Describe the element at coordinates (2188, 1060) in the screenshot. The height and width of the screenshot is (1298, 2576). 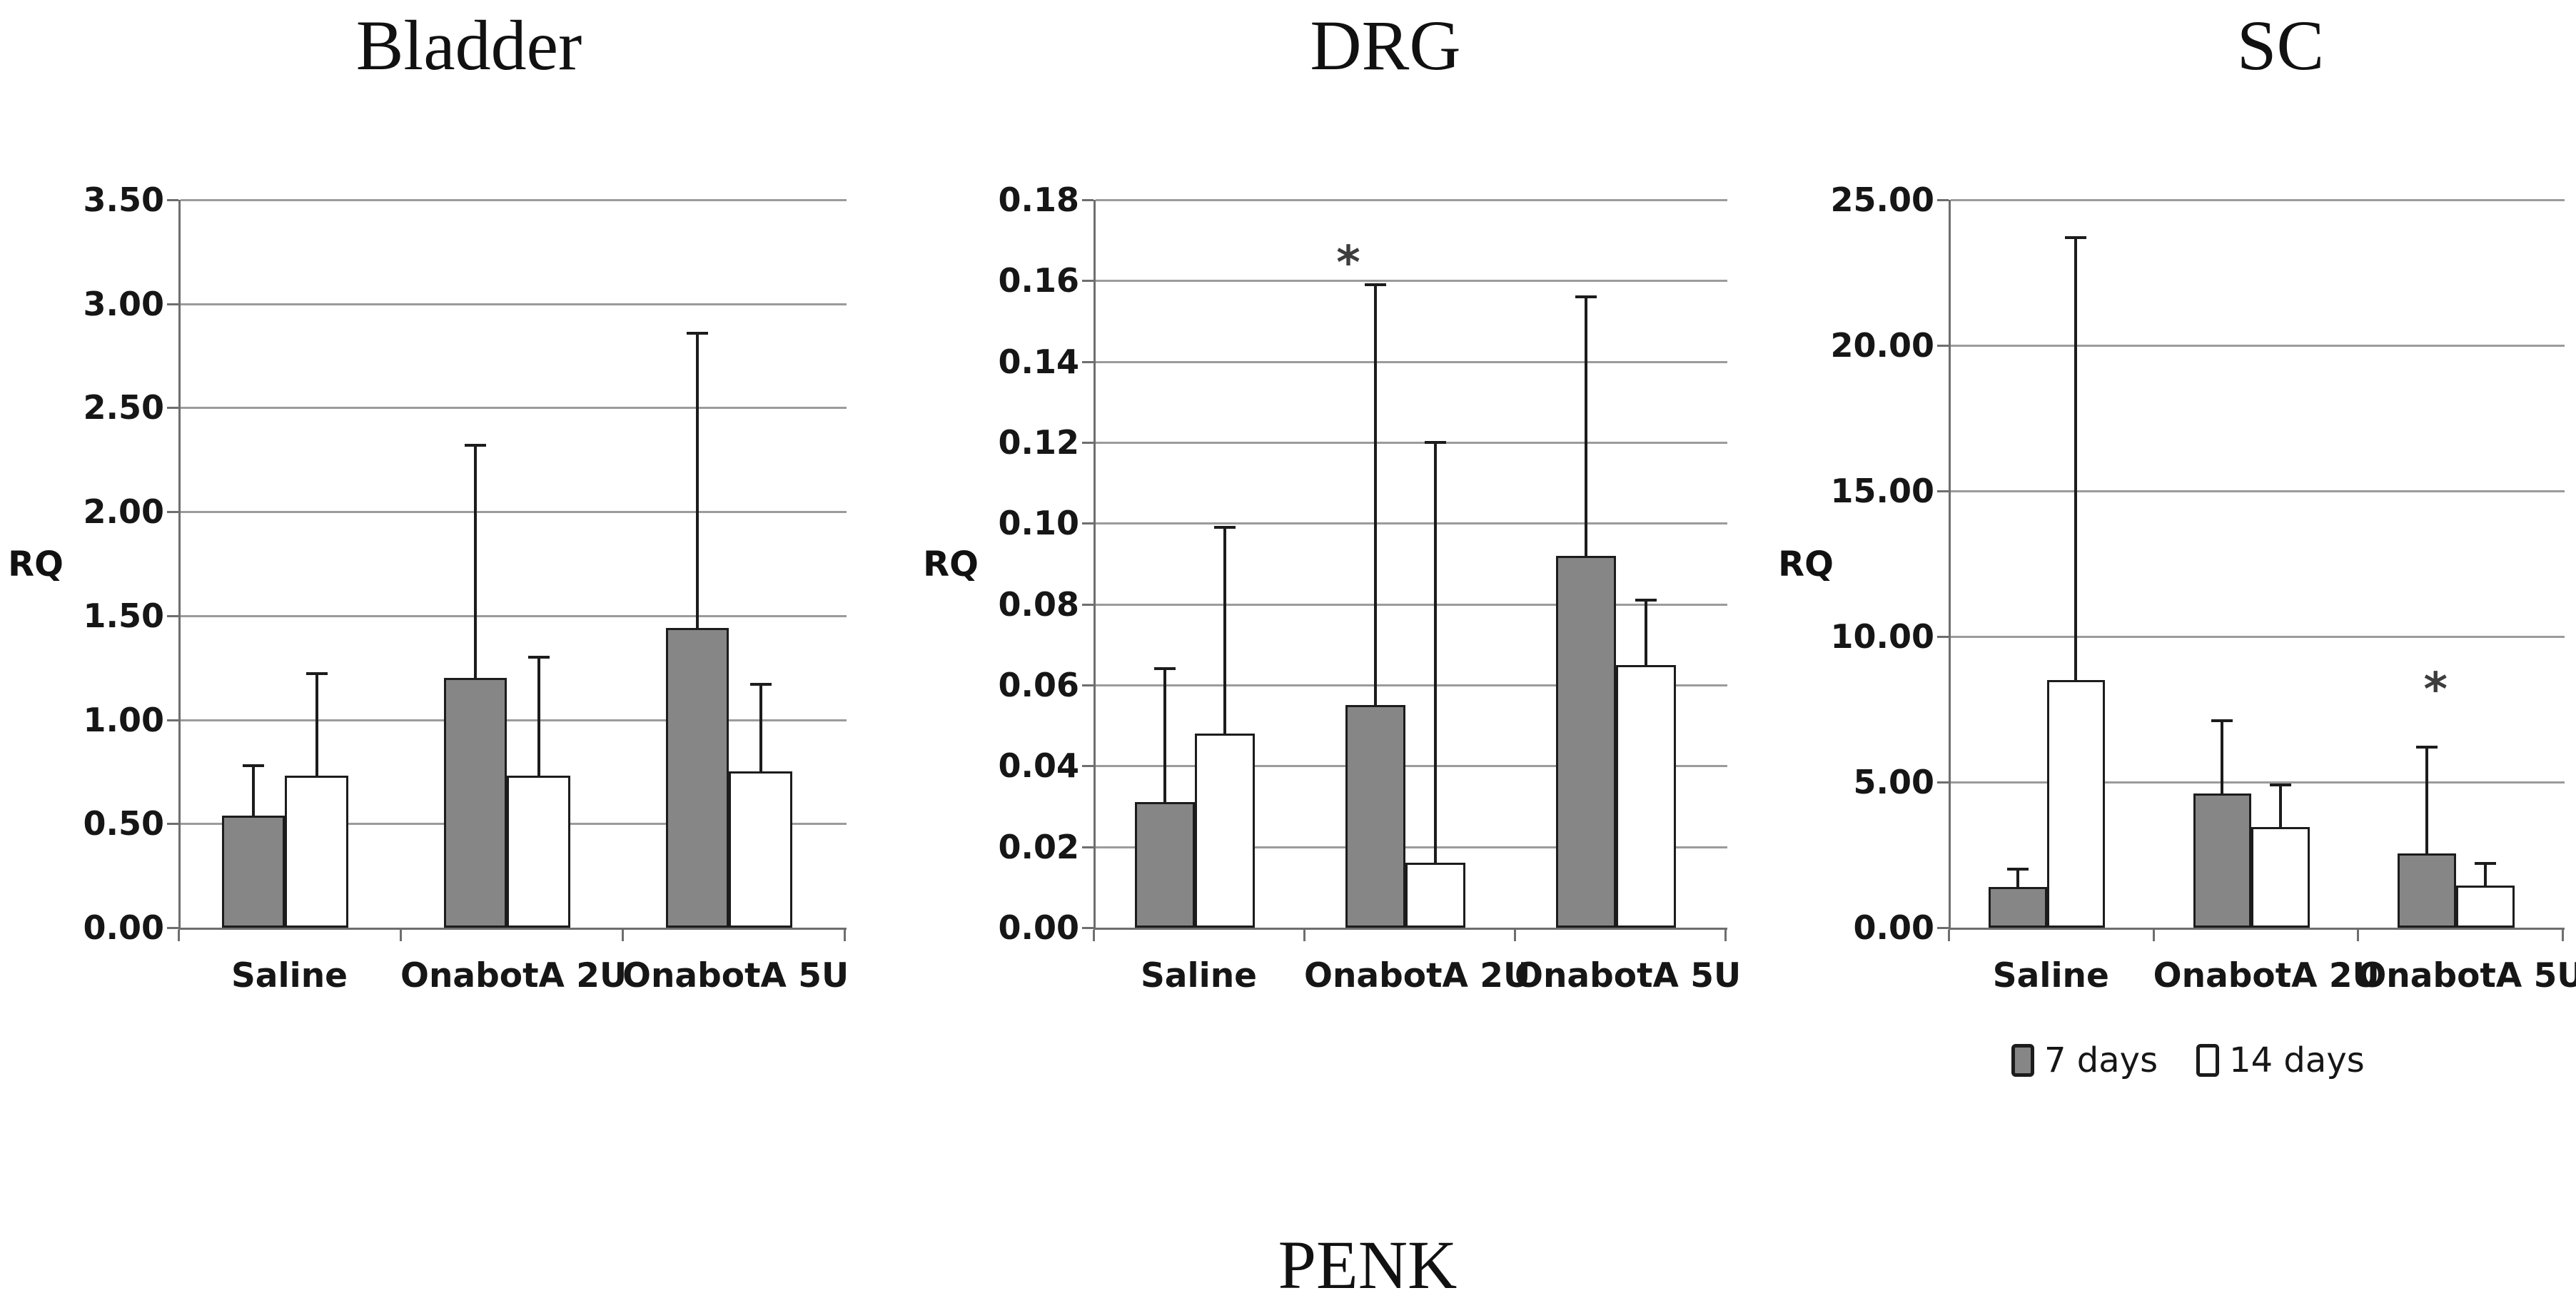
I see `legend: 7 days 14 days` at that location.